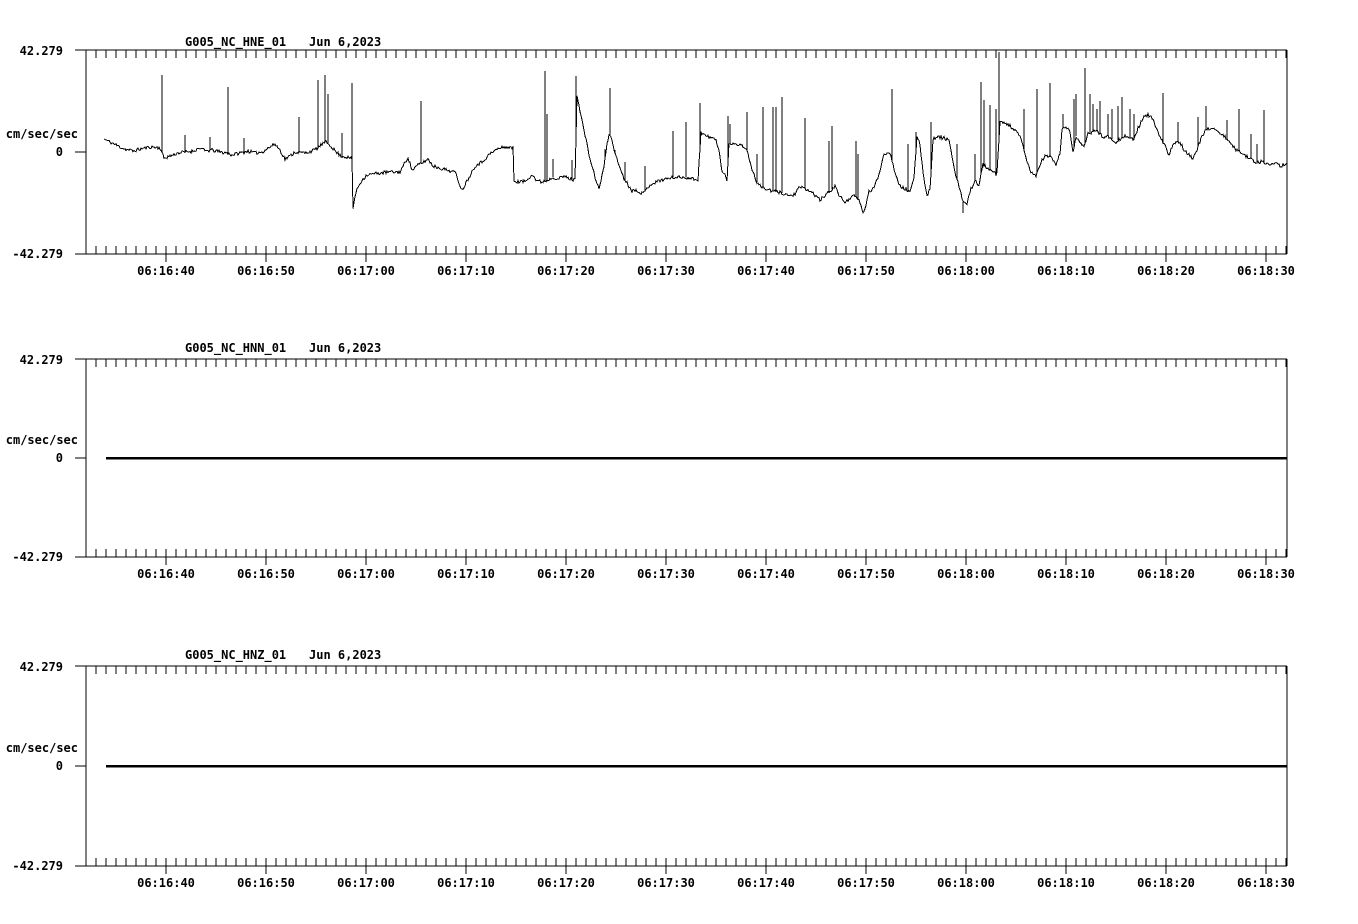  What do you see at coordinates (235, 348) in the screenshot?
I see `plot-title-station: G005_NC_HNN_01` at bounding box center [235, 348].